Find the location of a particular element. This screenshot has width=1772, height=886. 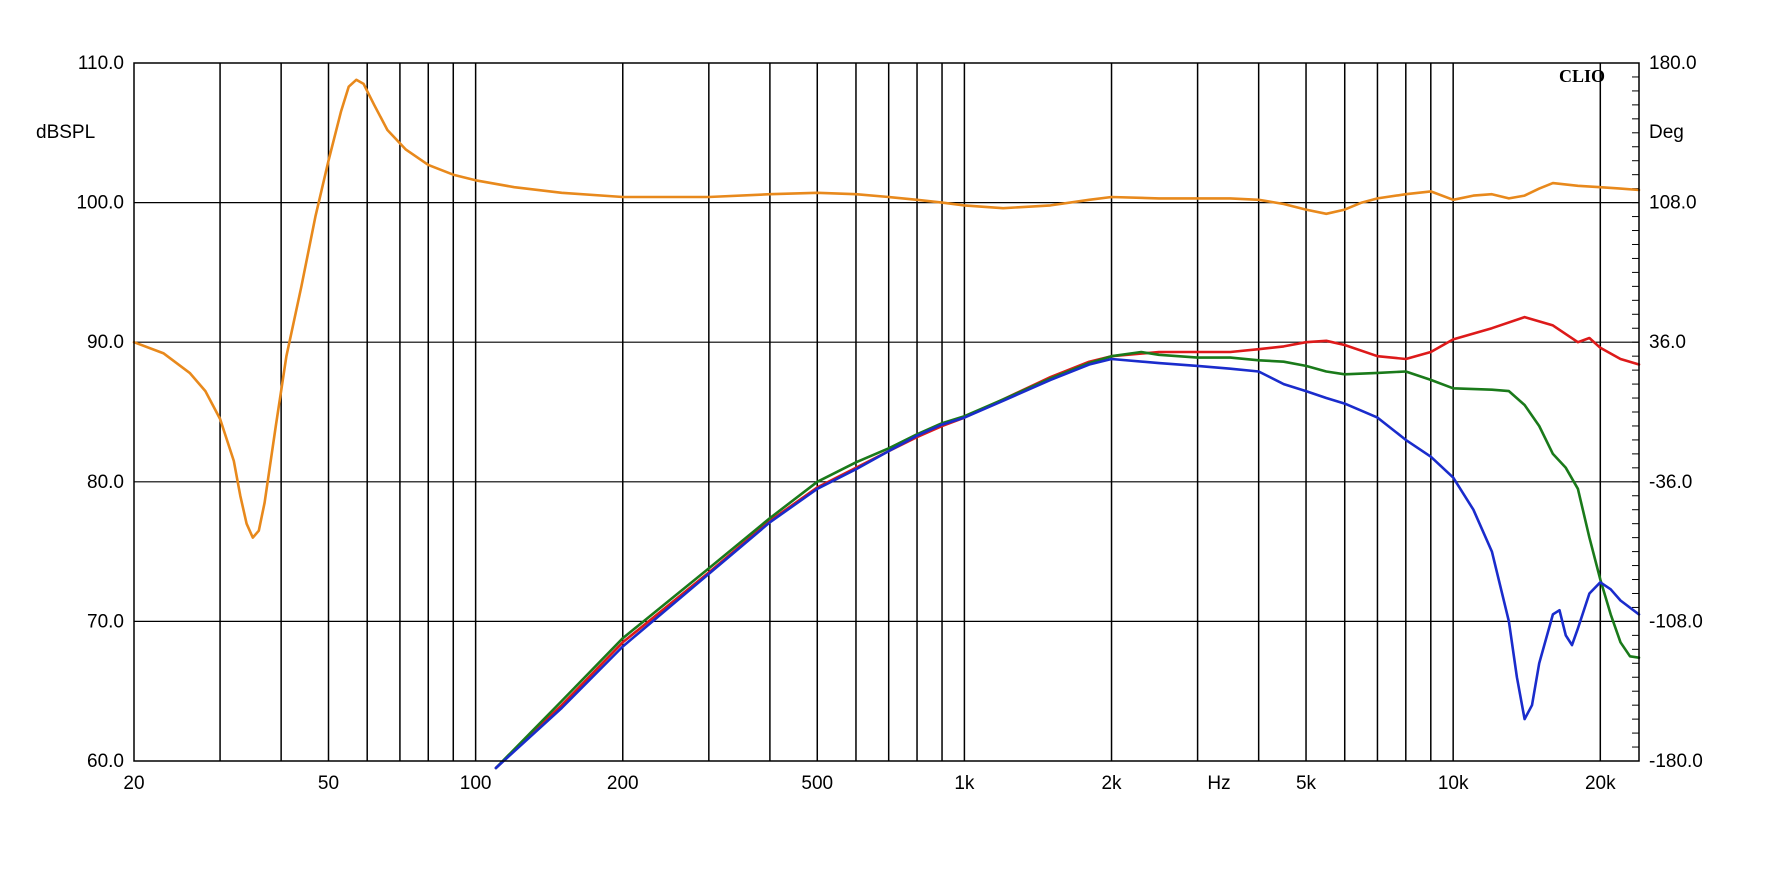

x-tick-label: 2k is located at coordinates (1111, 783).